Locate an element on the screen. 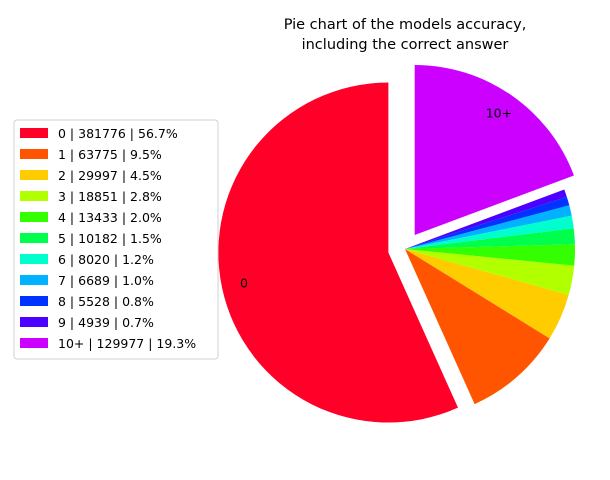 The image size is (610, 480). legend-swatch-10plus is located at coordinates (34, 343).